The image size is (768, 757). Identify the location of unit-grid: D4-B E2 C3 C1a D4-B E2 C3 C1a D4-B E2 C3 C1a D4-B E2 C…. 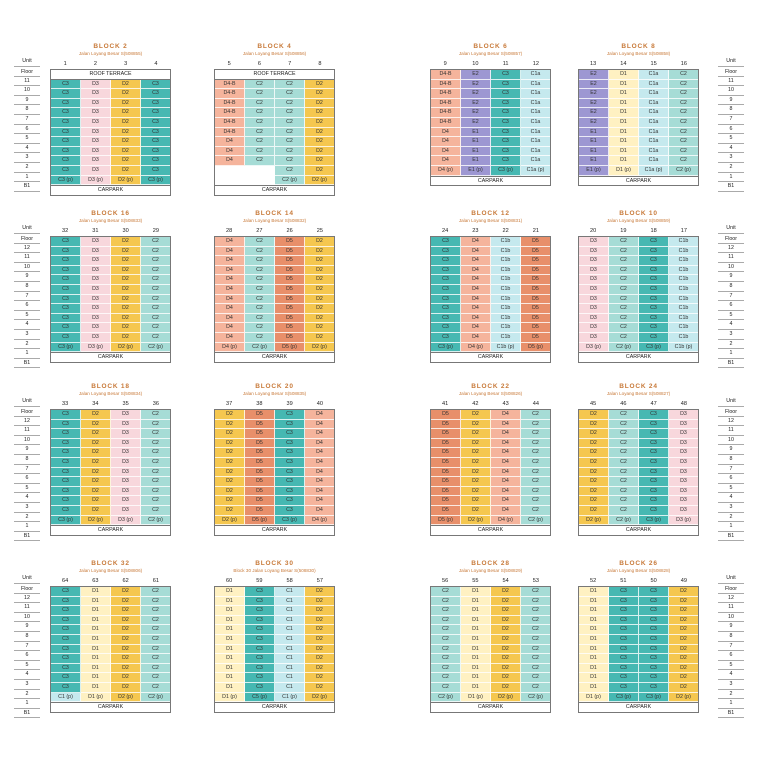
(490, 128).